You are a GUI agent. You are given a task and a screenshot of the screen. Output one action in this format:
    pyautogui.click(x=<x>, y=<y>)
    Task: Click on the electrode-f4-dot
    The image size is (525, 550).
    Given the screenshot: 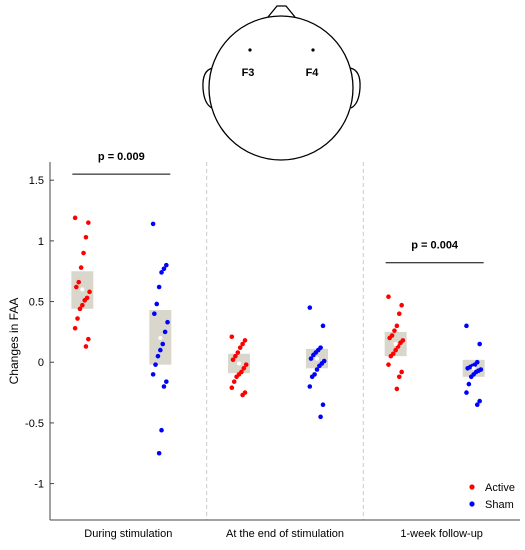 What is the action you would take?
    pyautogui.click(x=313, y=50)
    